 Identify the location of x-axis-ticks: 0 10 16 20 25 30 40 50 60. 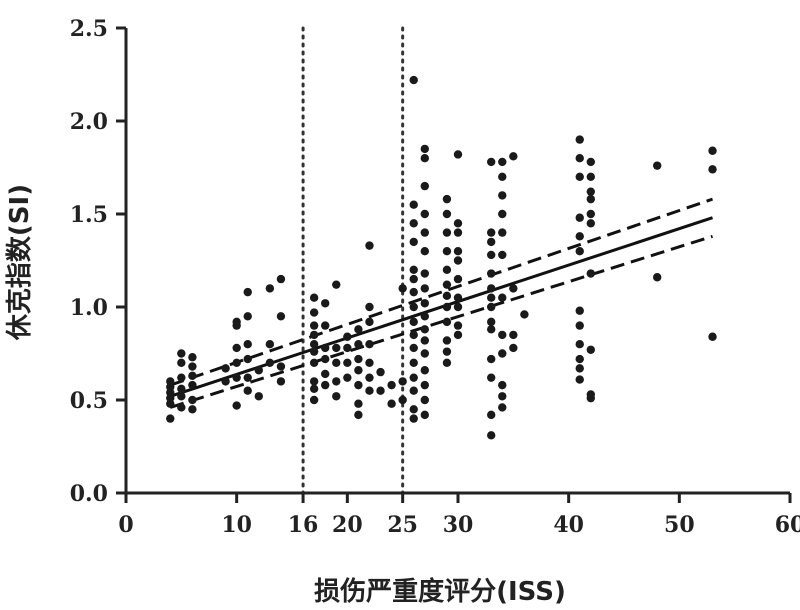
(459, 515).